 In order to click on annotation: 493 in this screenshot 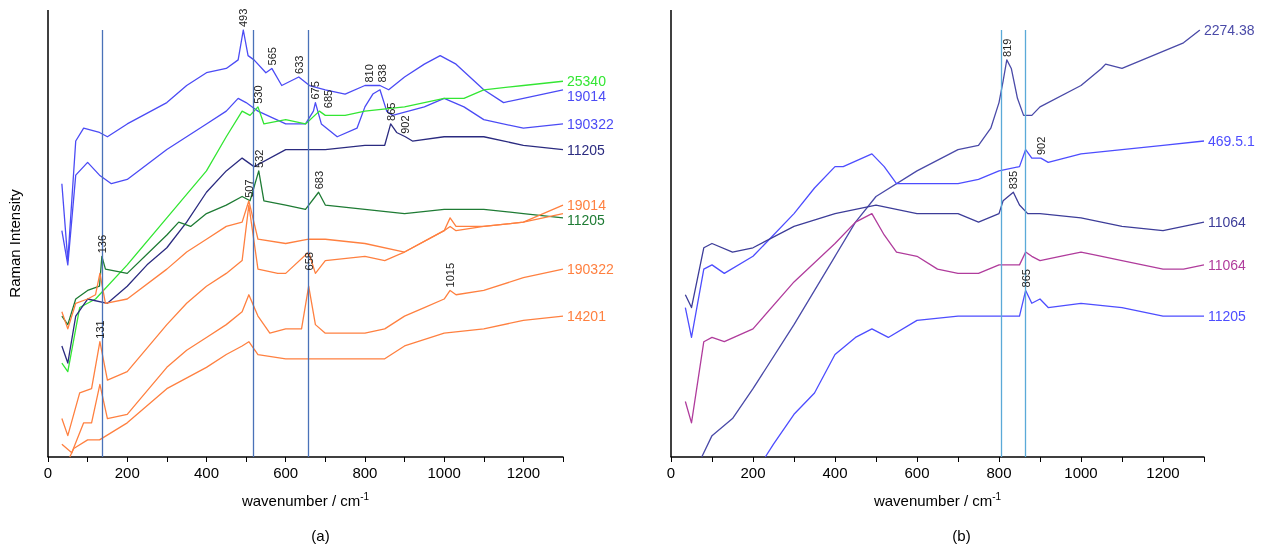, I will do `click(243, 17)`.